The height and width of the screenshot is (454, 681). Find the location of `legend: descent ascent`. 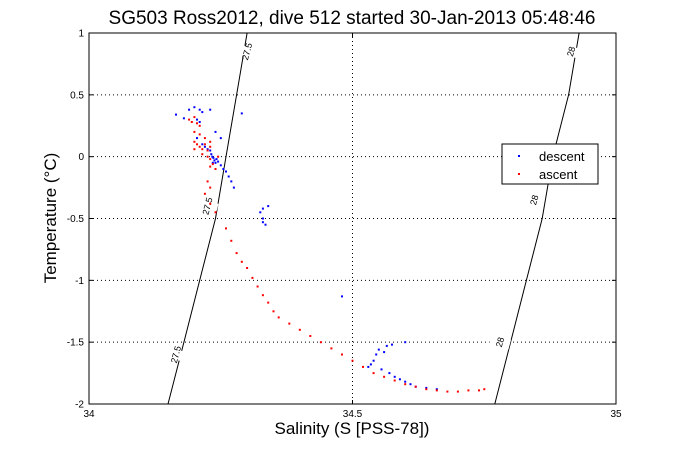

legend: descent ascent is located at coordinates (550, 164).